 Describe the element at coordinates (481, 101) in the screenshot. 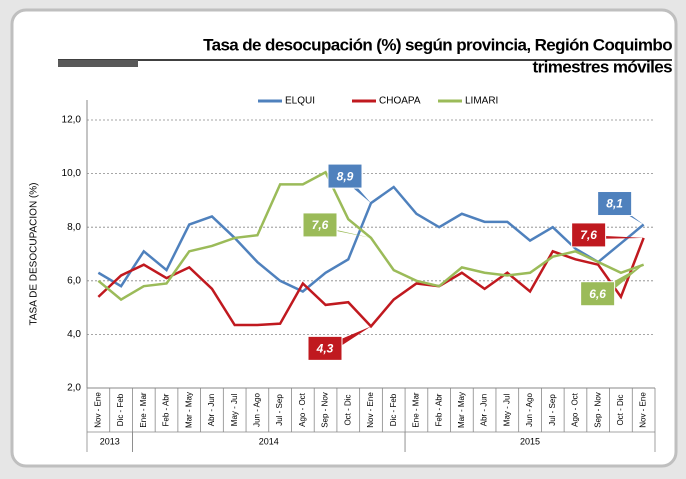

I see `legend-label: LIMARI` at that location.